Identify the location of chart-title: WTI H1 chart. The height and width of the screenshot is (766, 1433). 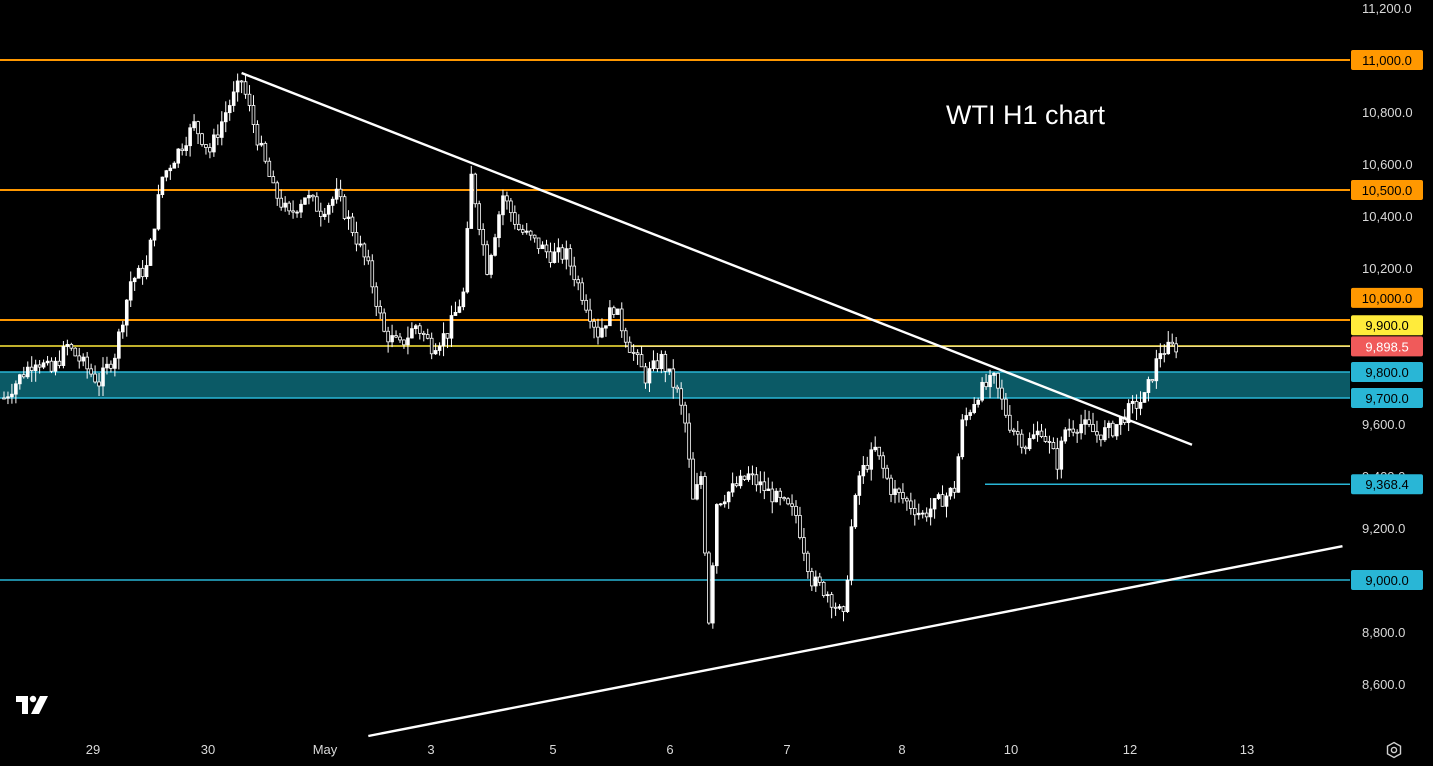
(1026, 115).